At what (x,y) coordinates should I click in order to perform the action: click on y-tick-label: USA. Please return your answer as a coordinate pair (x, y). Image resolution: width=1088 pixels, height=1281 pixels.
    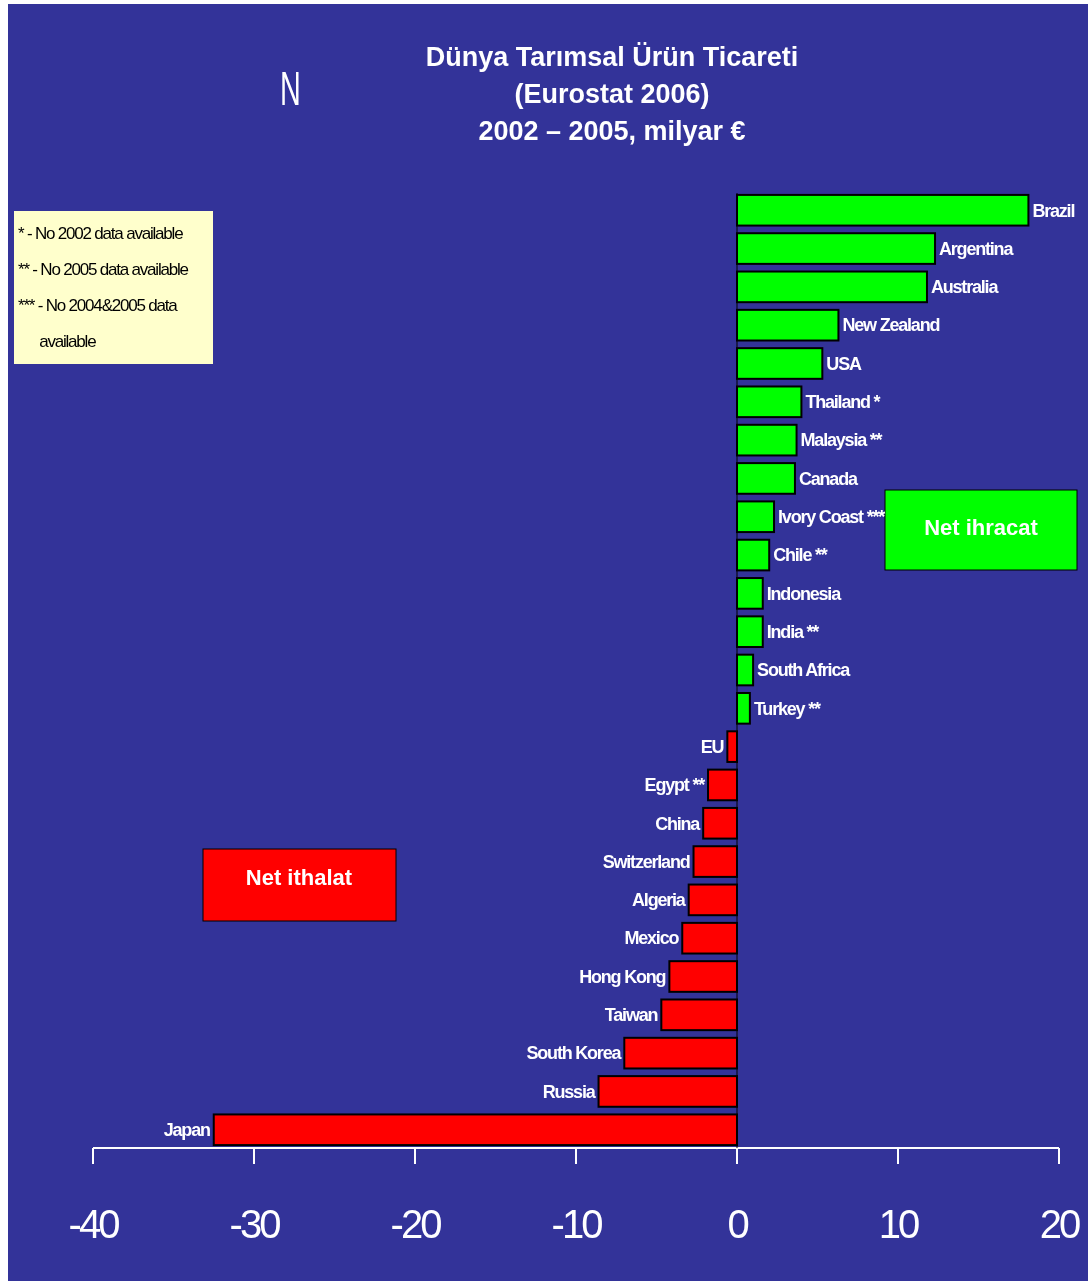
    Looking at the image, I should click on (844, 363).